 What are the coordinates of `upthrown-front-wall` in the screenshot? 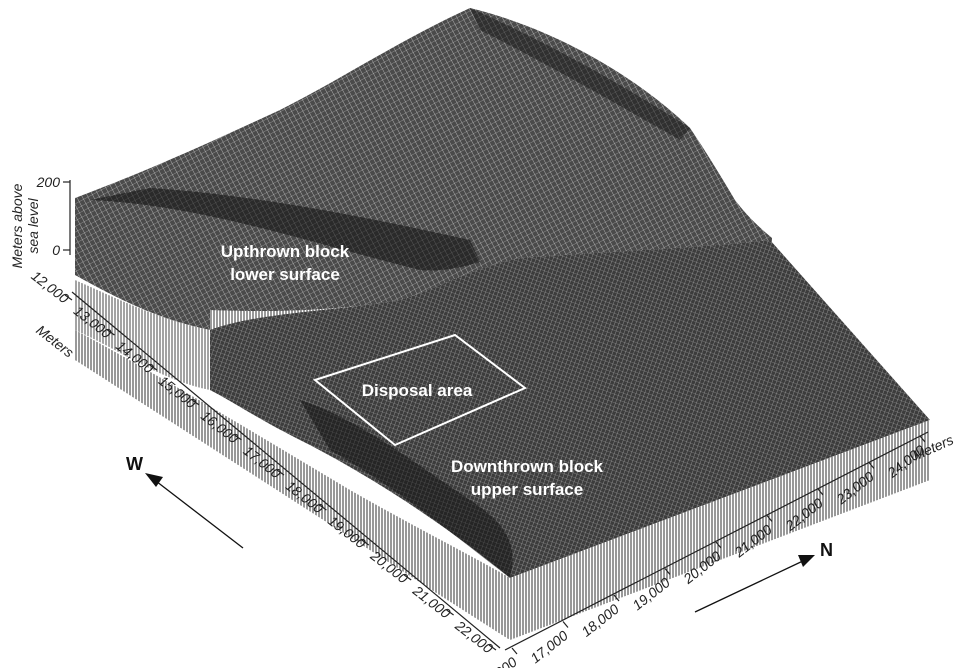 It's located at (142, 294).